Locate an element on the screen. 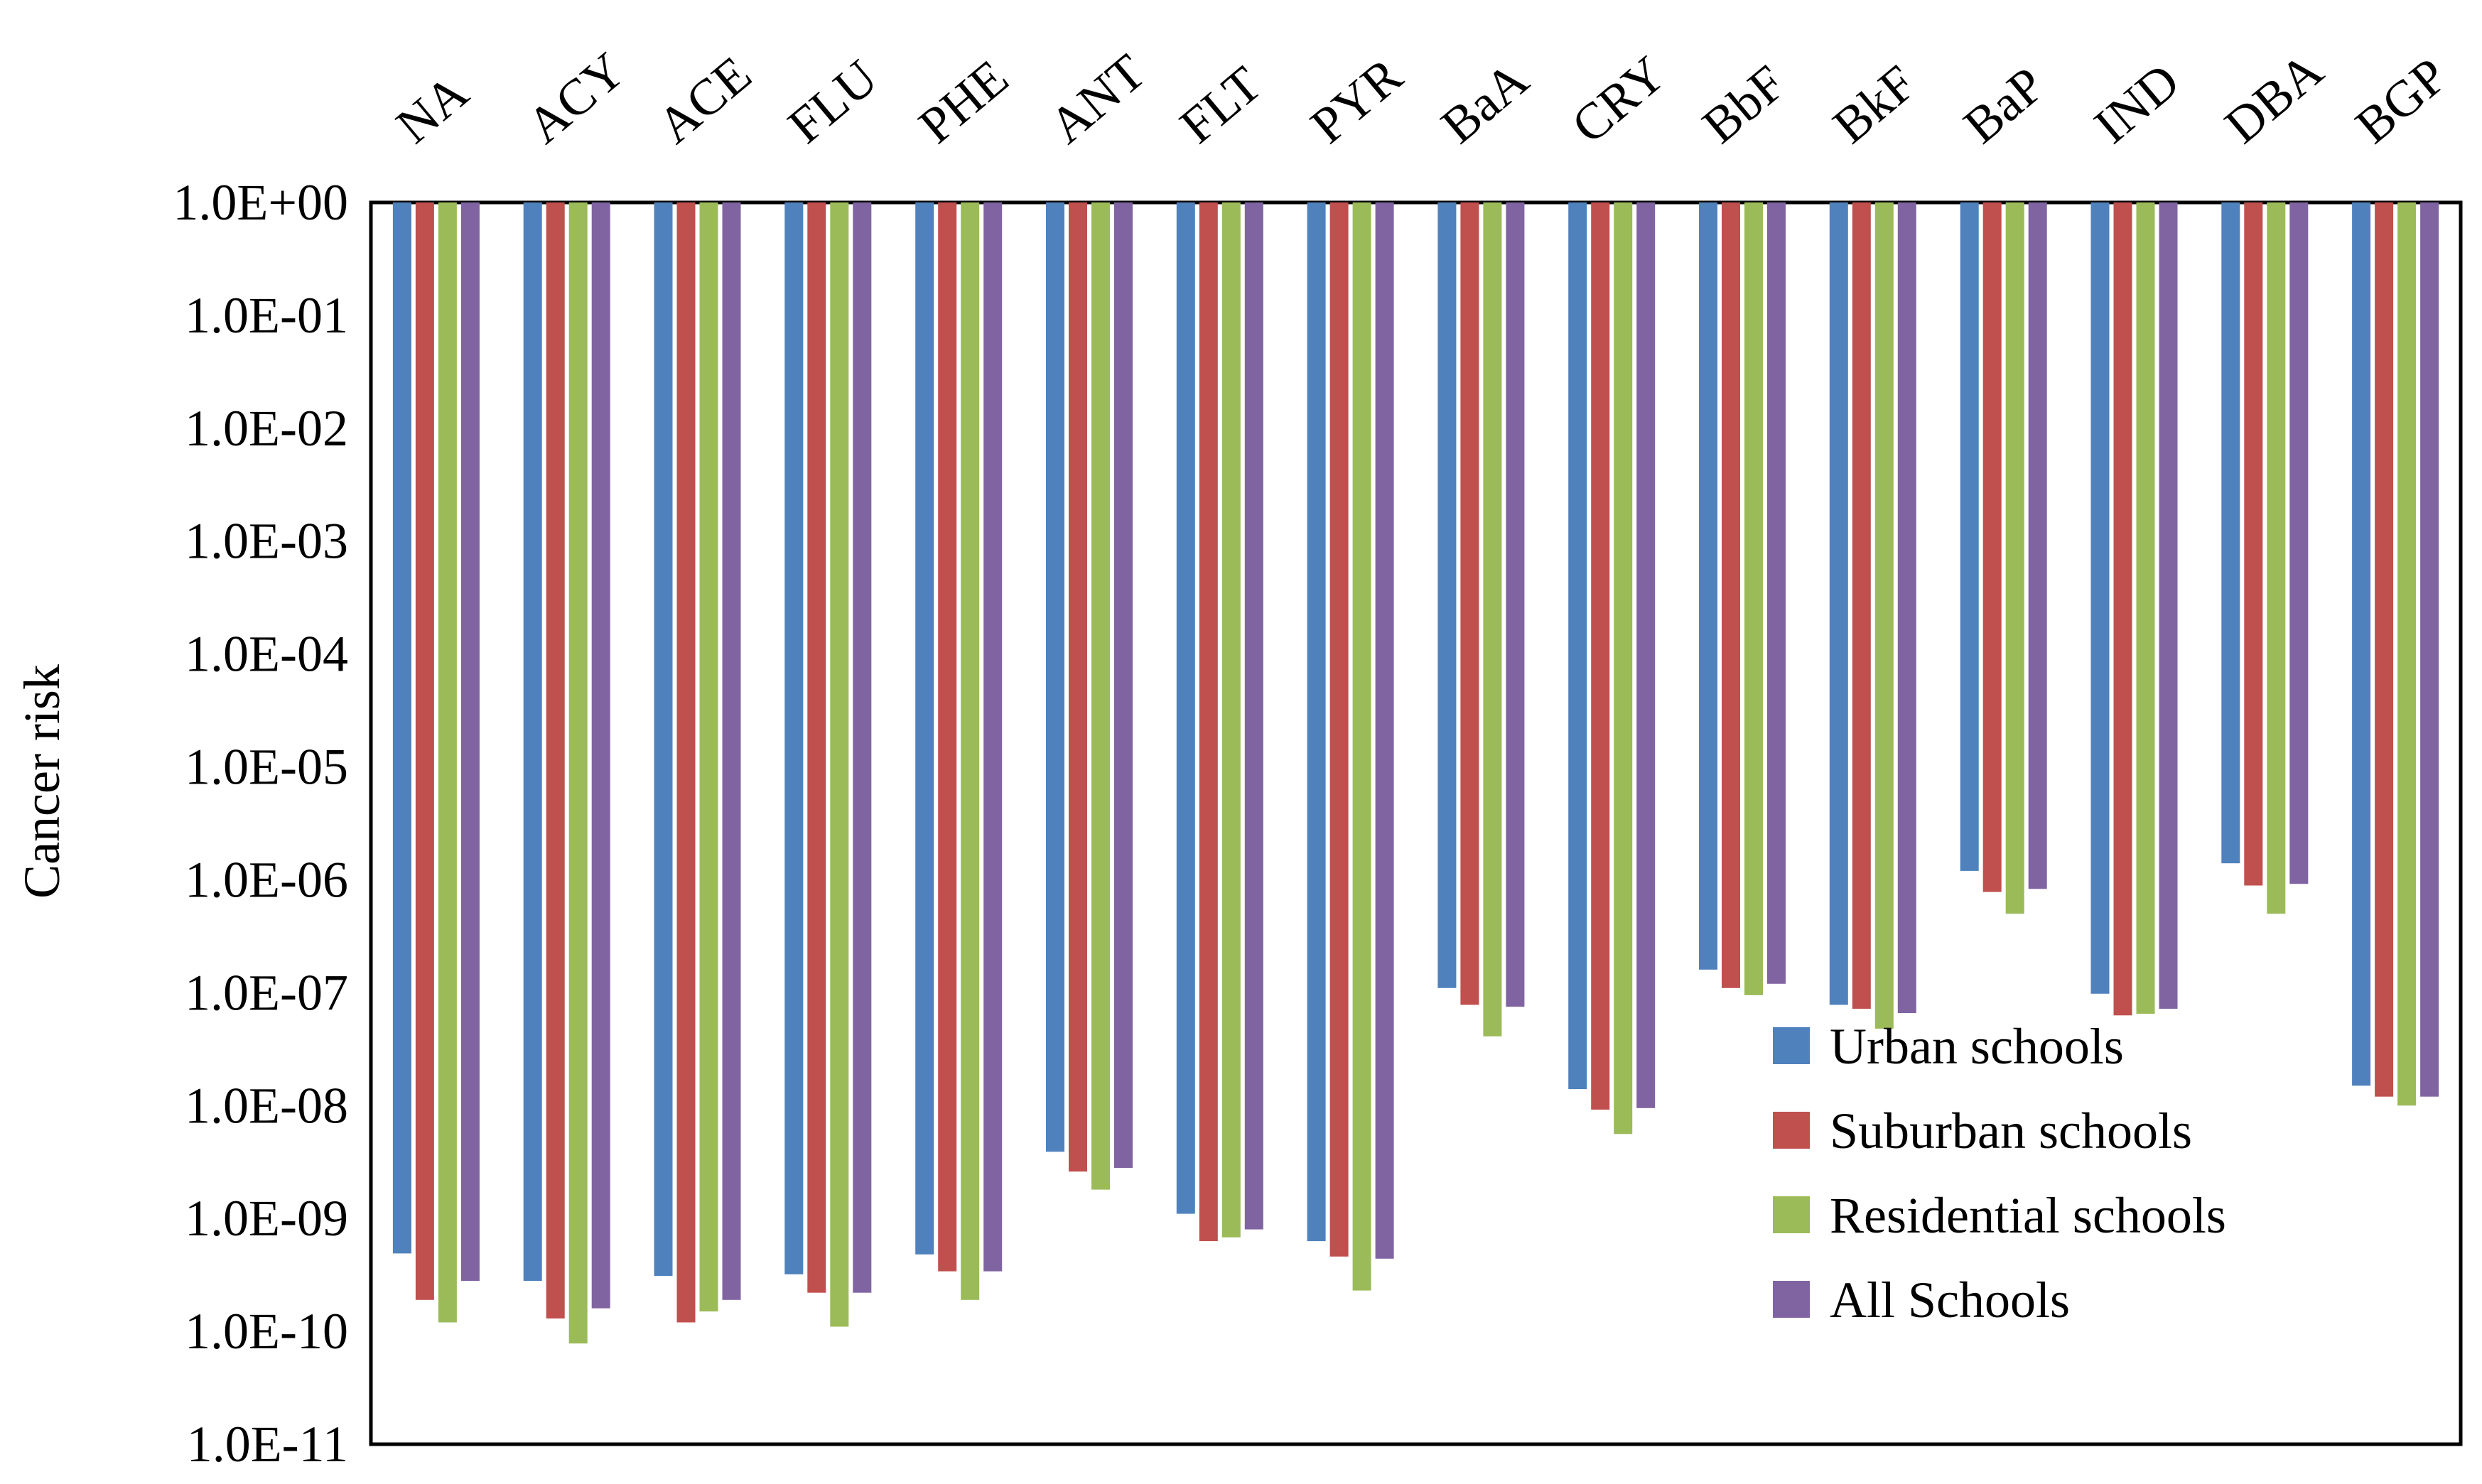 This screenshot has height=1484, width=2482. bar-ace-suburban-schools is located at coordinates (686, 762).